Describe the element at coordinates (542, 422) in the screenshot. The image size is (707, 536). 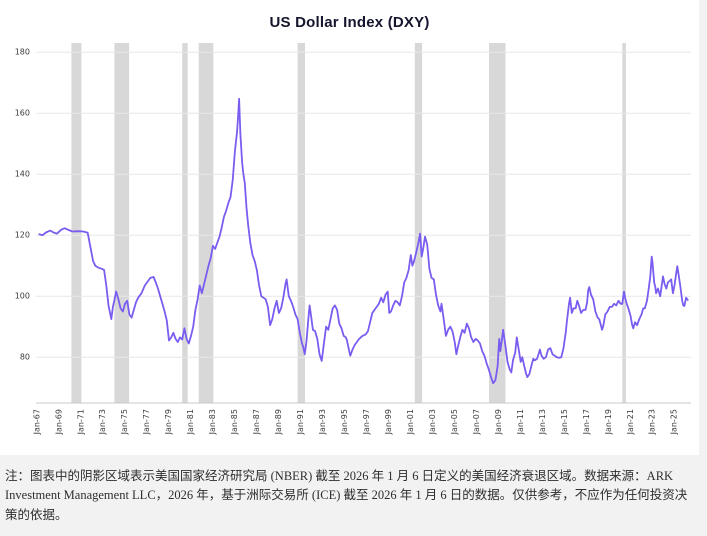
I see `svg-text: Jan-13` at that location.